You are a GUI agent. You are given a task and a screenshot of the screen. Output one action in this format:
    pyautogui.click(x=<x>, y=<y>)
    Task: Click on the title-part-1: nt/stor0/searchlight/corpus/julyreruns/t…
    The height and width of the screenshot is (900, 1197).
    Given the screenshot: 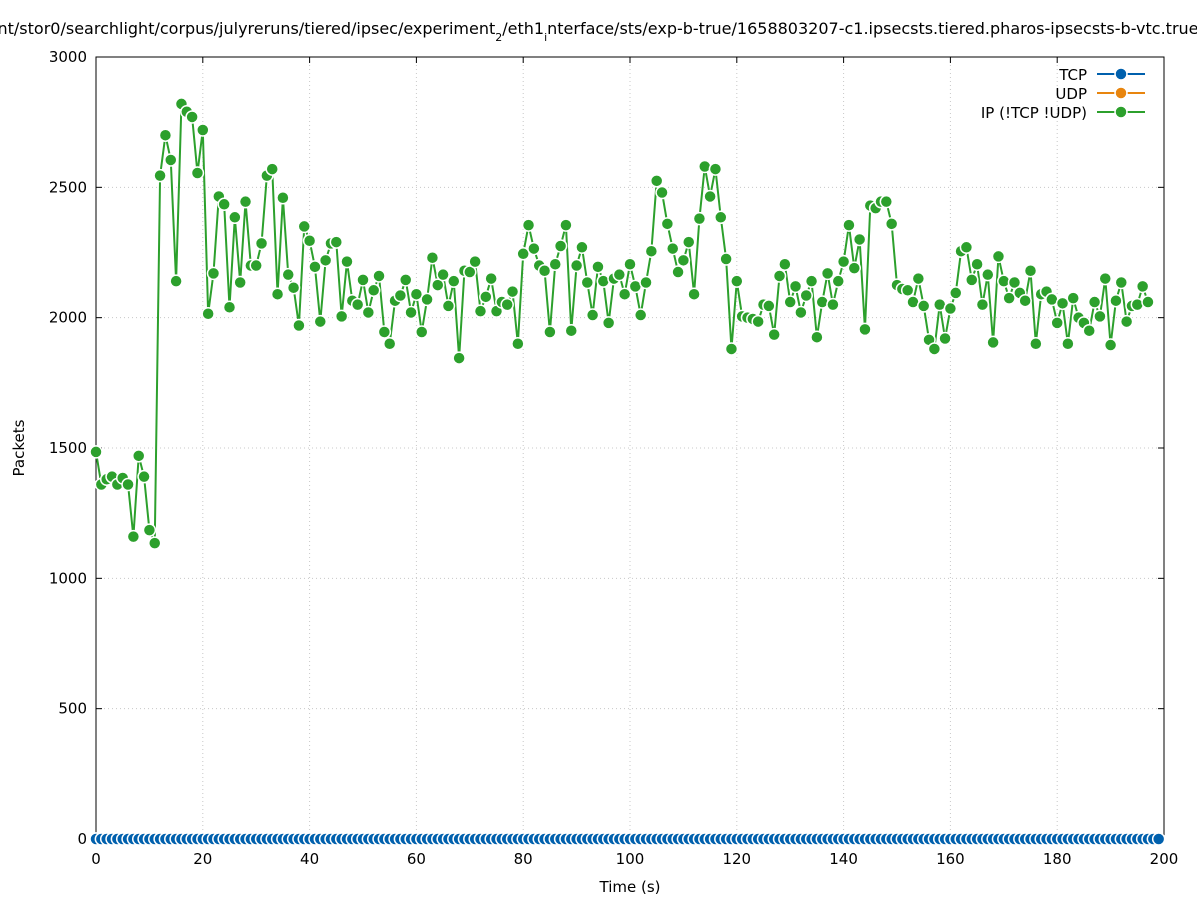 What is the action you would take?
    pyautogui.click(x=247, y=28)
    